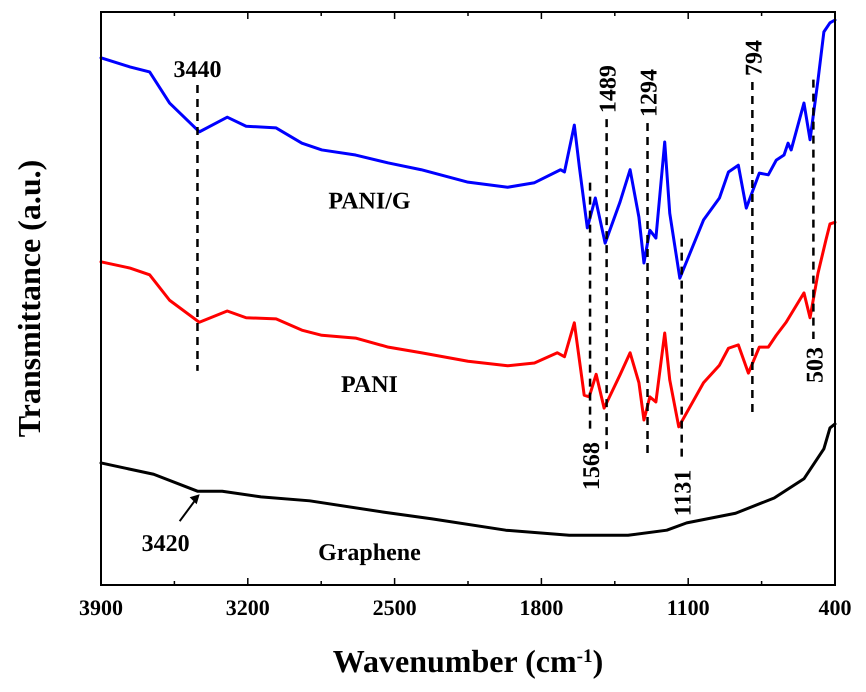 Image resolution: width=866 pixels, height=692 pixels. What do you see at coordinates (541, 607) in the screenshot?
I see `x-tick-label: 1800` at bounding box center [541, 607].